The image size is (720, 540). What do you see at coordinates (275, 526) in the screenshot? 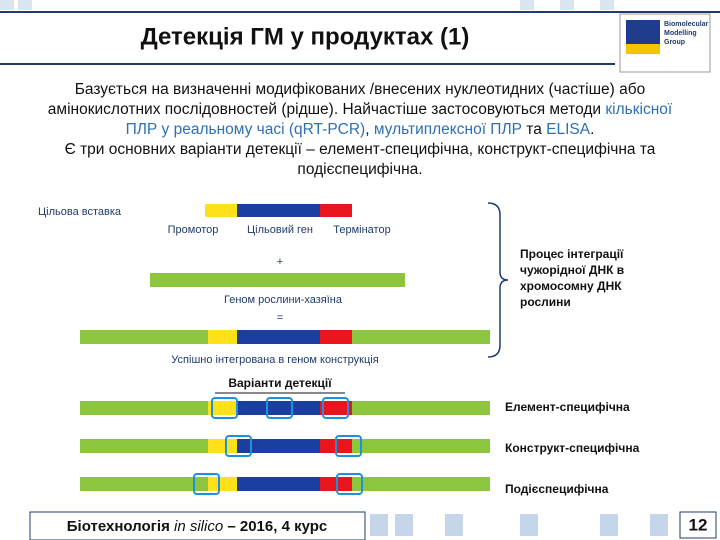
I see `footer-part: – 2016, 4 курс` at bounding box center [275, 526].